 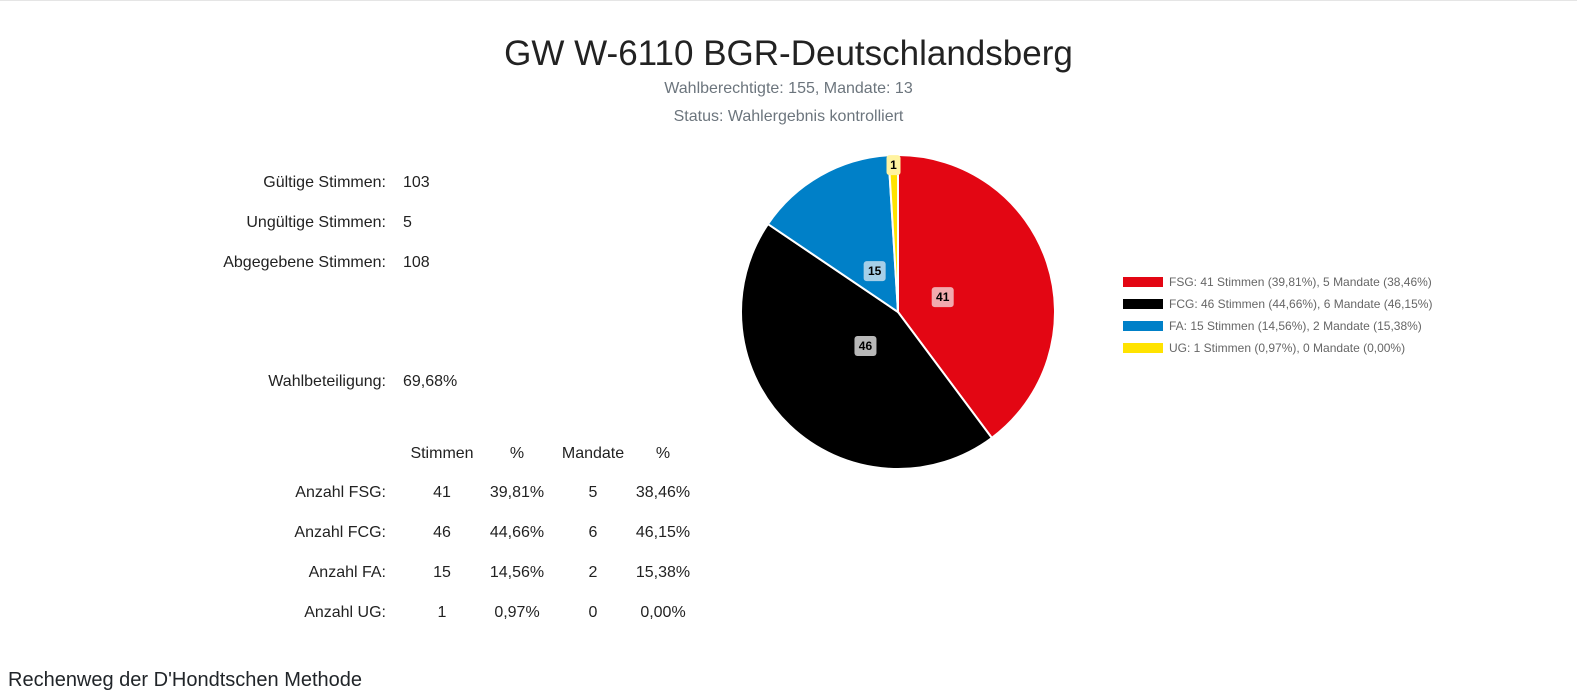 What do you see at coordinates (593, 532) in the screenshot?
I see `cell-fcg-seats: 6` at bounding box center [593, 532].